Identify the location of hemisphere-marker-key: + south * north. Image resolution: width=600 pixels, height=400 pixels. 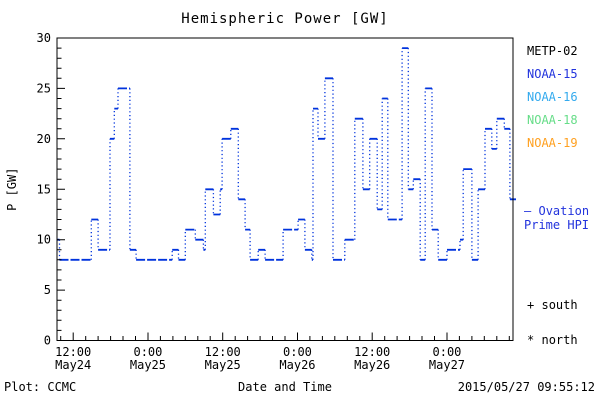
(552, 333).